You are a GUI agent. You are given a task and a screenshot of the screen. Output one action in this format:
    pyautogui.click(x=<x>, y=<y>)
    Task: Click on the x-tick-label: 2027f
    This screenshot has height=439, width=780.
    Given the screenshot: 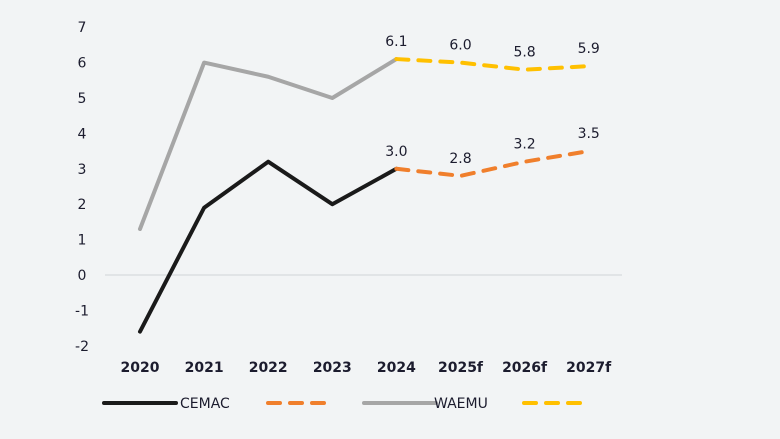 What is the action you would take?
    pyautogui.click(x=589, y=368)
    